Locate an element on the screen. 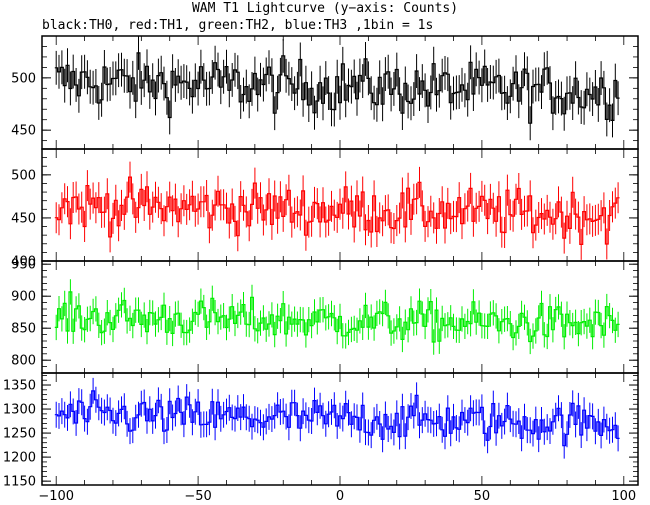 The height and width of the screenshot is (505, 650). y-tick-label: 900 is located at coordinates (23, 297).